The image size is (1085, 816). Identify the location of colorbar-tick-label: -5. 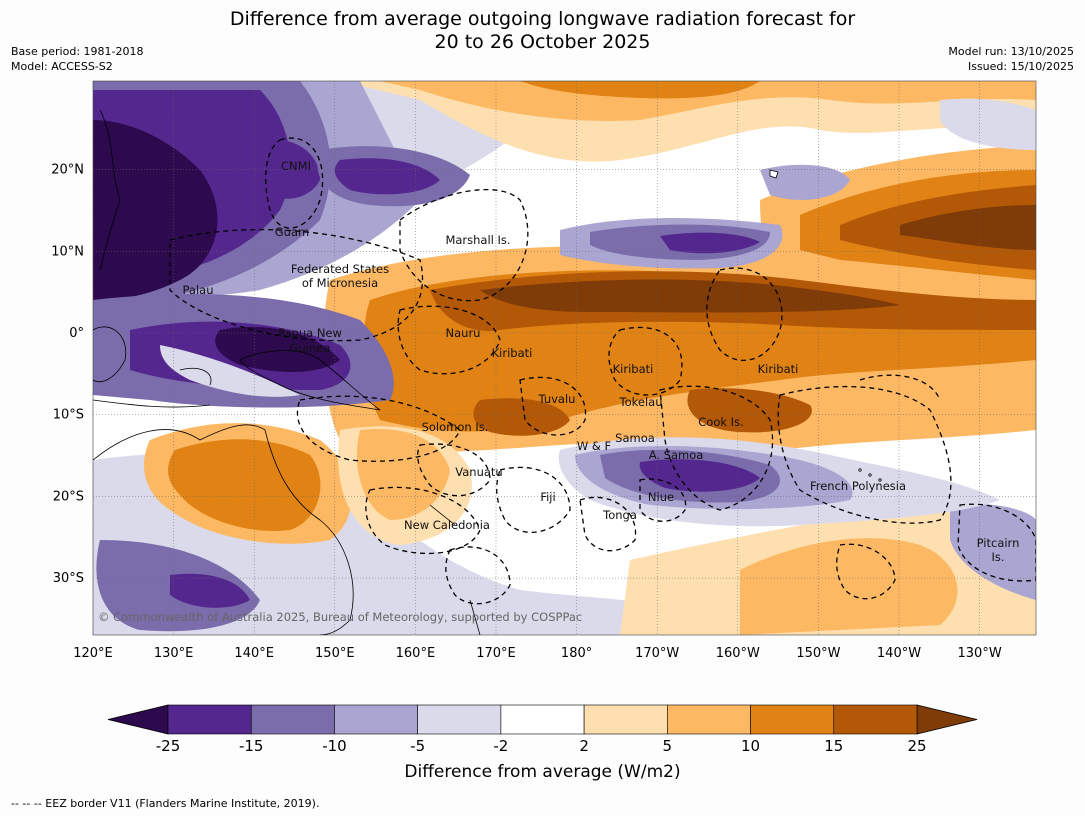
(417, 746).